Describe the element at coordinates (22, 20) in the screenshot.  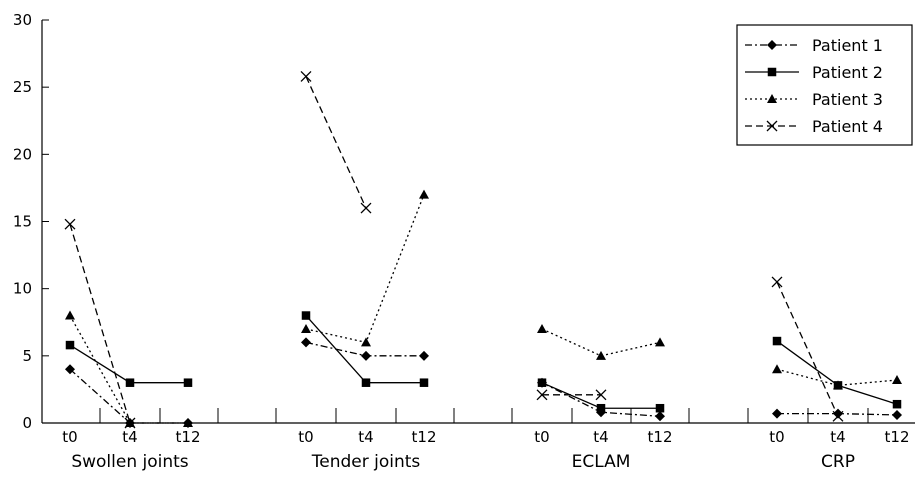
I see `y-tick-label: 30` at that location.